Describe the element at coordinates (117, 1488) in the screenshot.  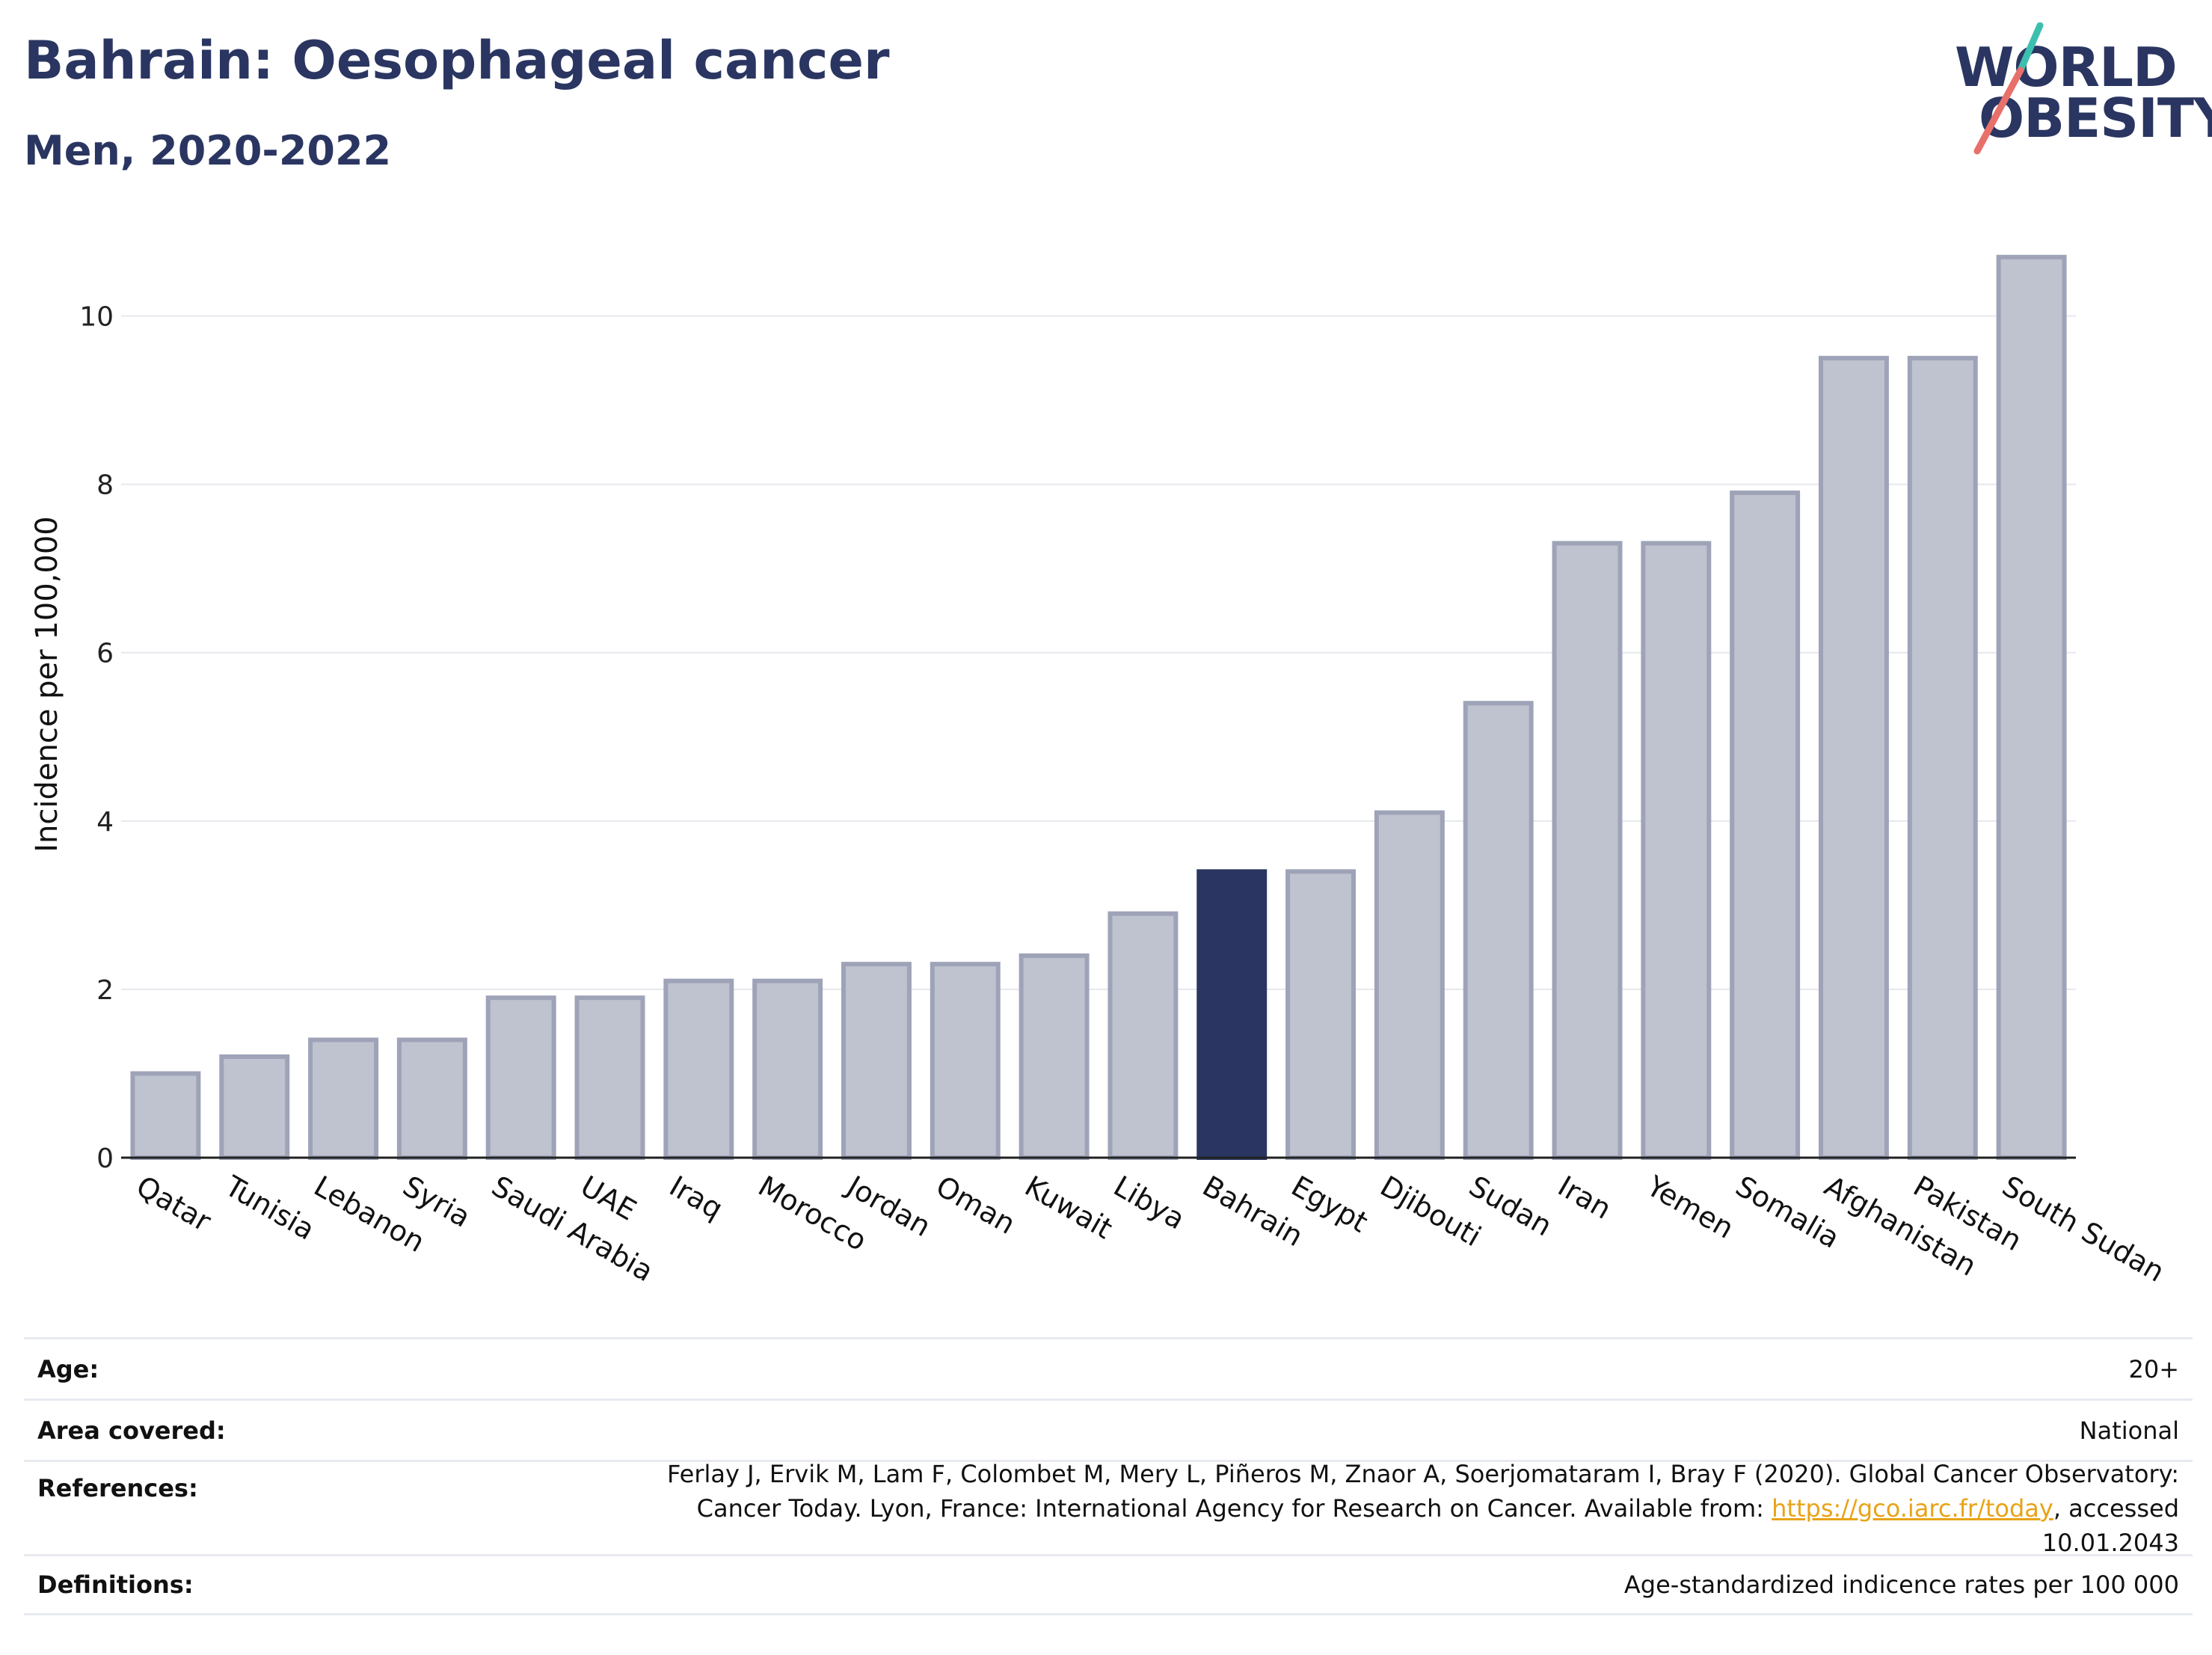
I see `meta-key: References:` at that location.